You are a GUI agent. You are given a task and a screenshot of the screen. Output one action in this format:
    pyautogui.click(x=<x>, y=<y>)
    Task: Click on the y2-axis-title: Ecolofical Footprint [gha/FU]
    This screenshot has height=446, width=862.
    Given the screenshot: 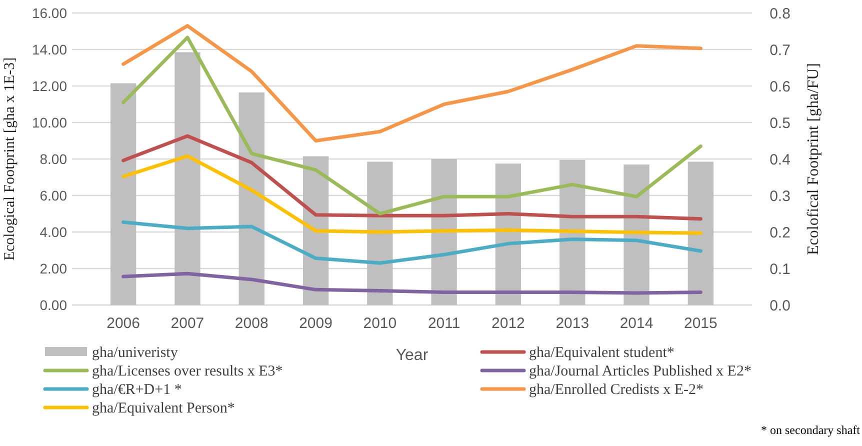 What is the action you would take?
    pyautogui.click(x=813, y=159)
    